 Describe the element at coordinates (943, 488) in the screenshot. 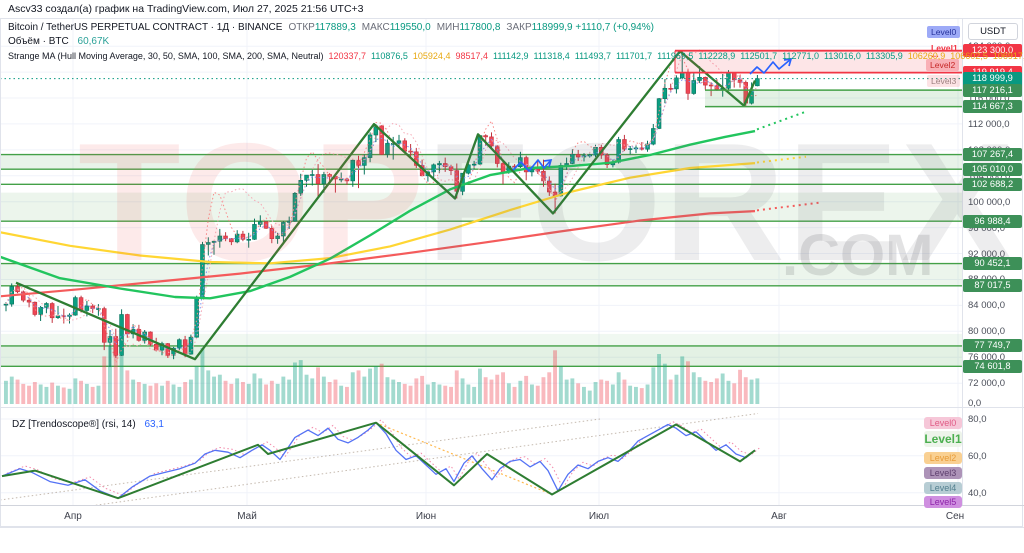

I see `indicator-level-badge-level4: Level4` at that location.